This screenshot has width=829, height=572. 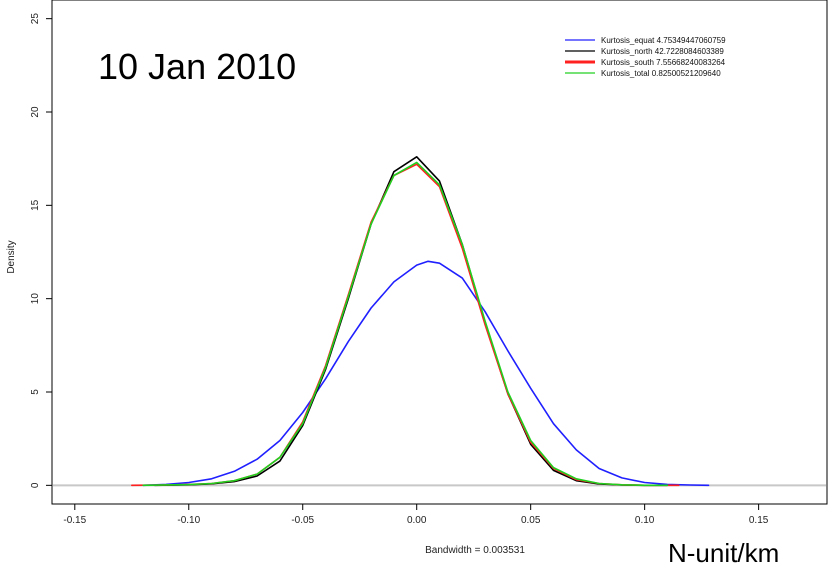 I want to click on legend-entry: Kurtosis_equat 4.75349447060759, so click(x=663, y=40).